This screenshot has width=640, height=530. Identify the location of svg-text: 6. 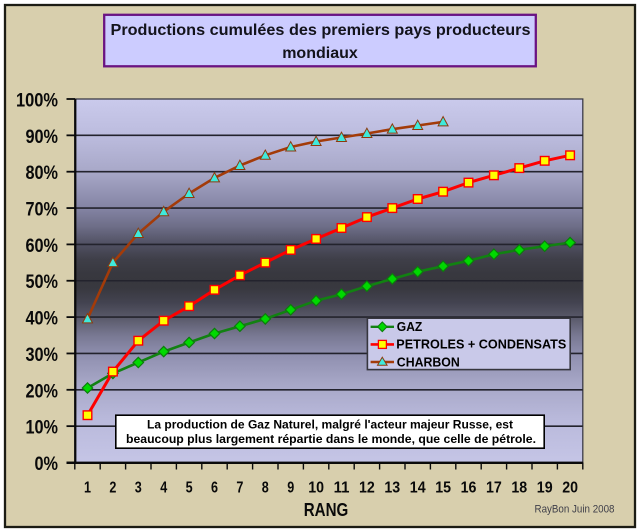
(214, 488).